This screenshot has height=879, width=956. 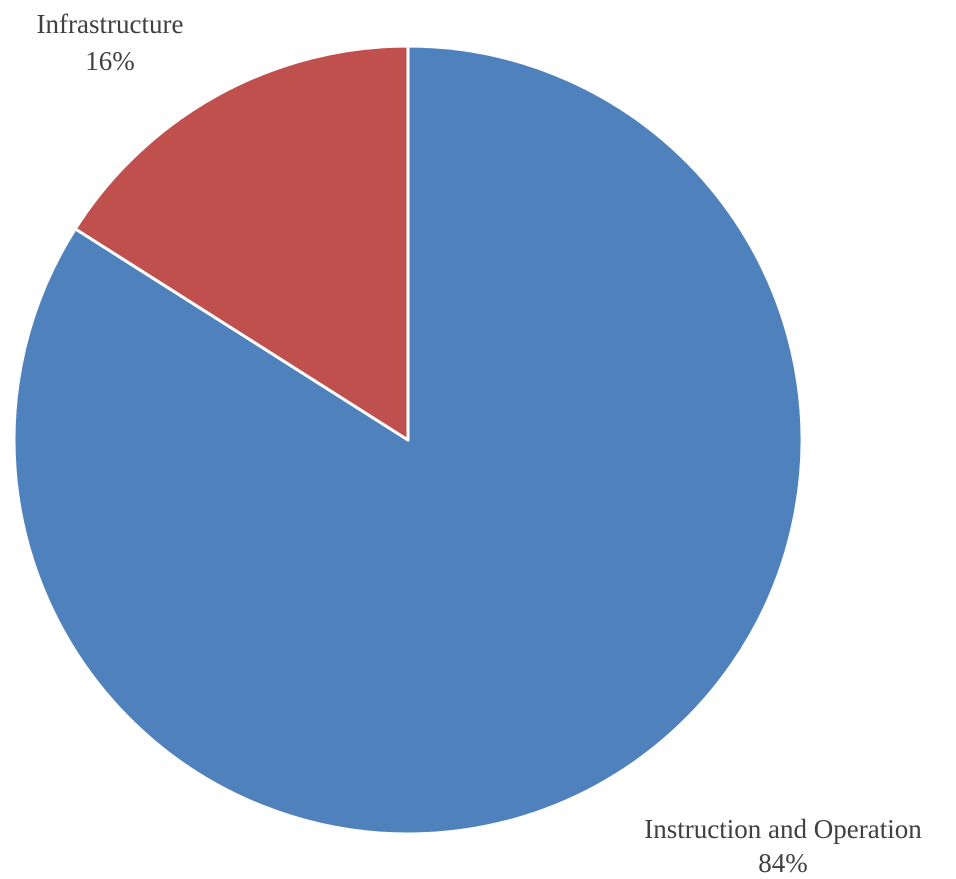 What do you see at coordinates (110, 61) in the screenshot?
I see `slice-value-infrastructure: 16%` at bounding box center [110, 61].